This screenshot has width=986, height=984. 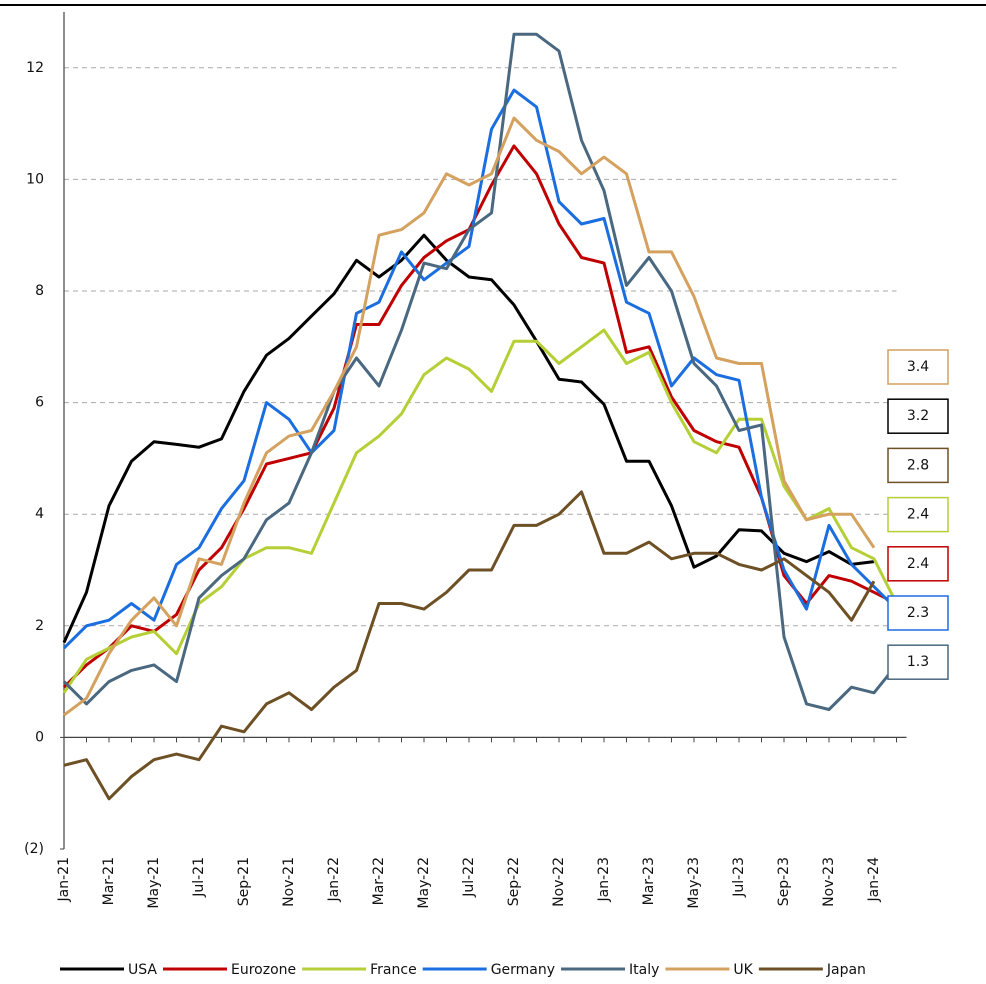 What do you see at coordinates (559, 882) in the screenshot?
I see `x-tick-label: Nov-22` at bounding box center [559, 882].